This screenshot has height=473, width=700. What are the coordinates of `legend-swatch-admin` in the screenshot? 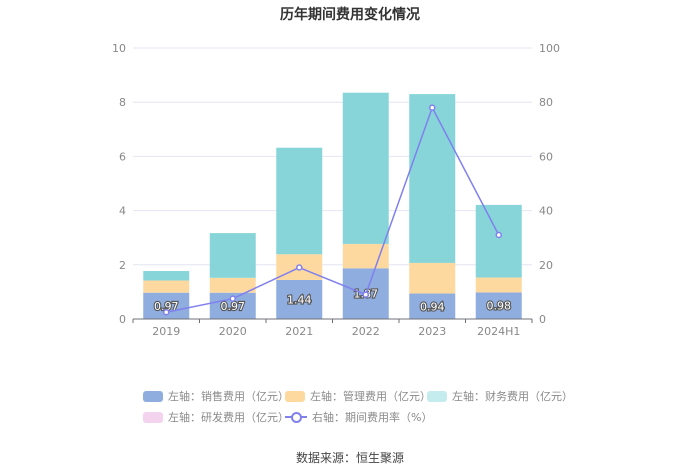 It's located at (295, 396).